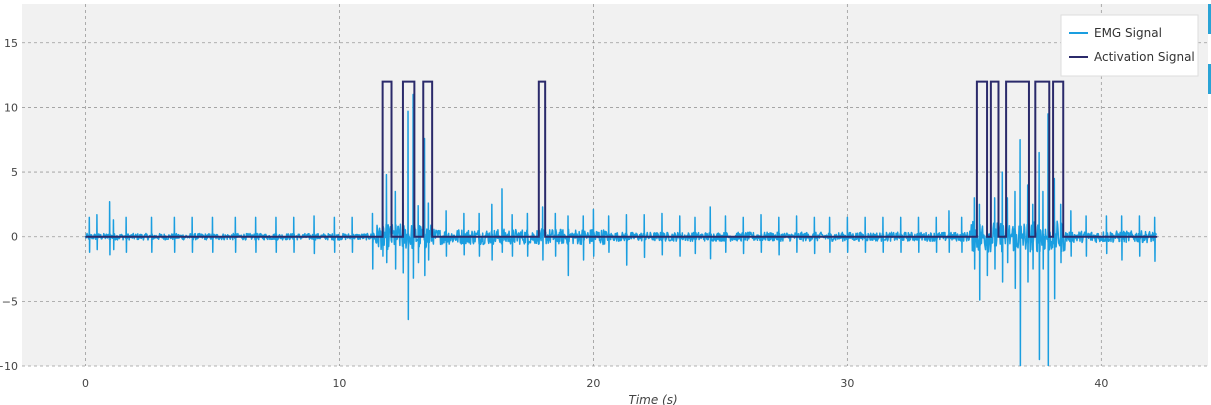 This screenshot has width=1211, height=405. I want to click on legend-label-activation: Activation Signal, so click(1144, 57).